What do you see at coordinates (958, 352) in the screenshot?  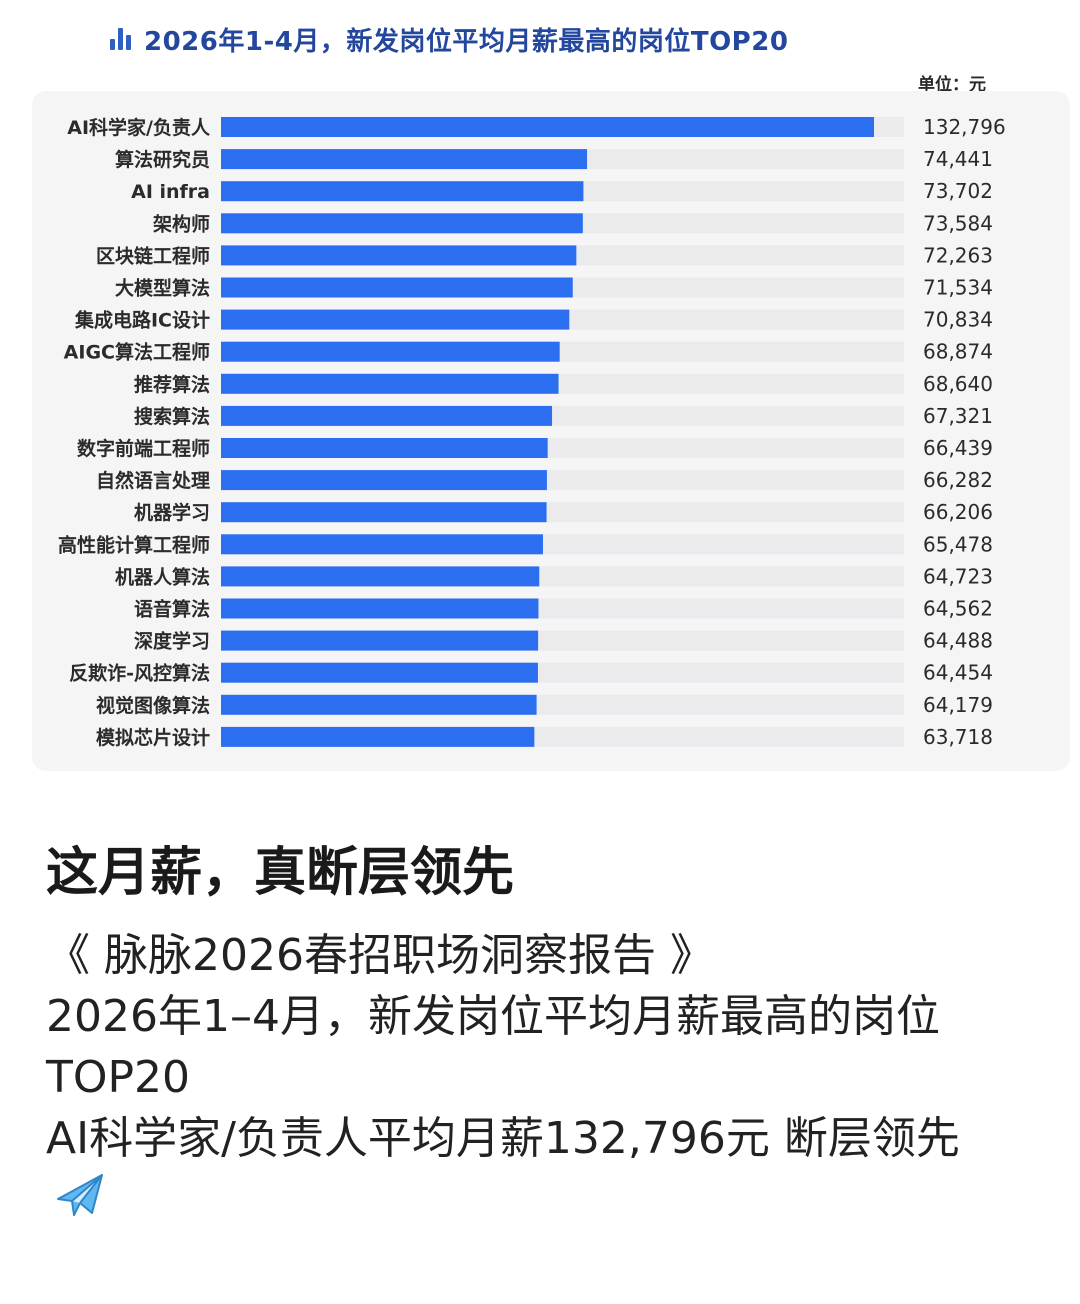 I see `value-label: 68,874` at bounding box center [958, 352].